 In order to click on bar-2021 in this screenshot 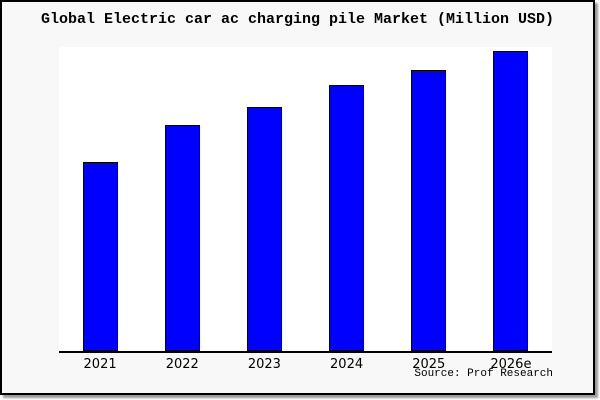, I will do `click(100, 256)`.